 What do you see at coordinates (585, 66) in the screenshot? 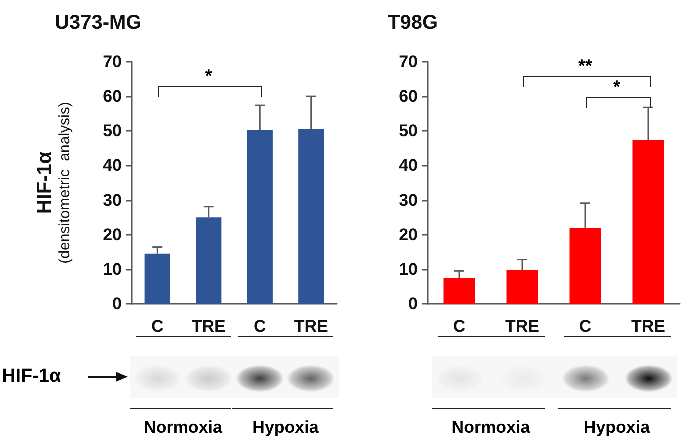
I see `annotation: **` at bounding box center [585, 66].